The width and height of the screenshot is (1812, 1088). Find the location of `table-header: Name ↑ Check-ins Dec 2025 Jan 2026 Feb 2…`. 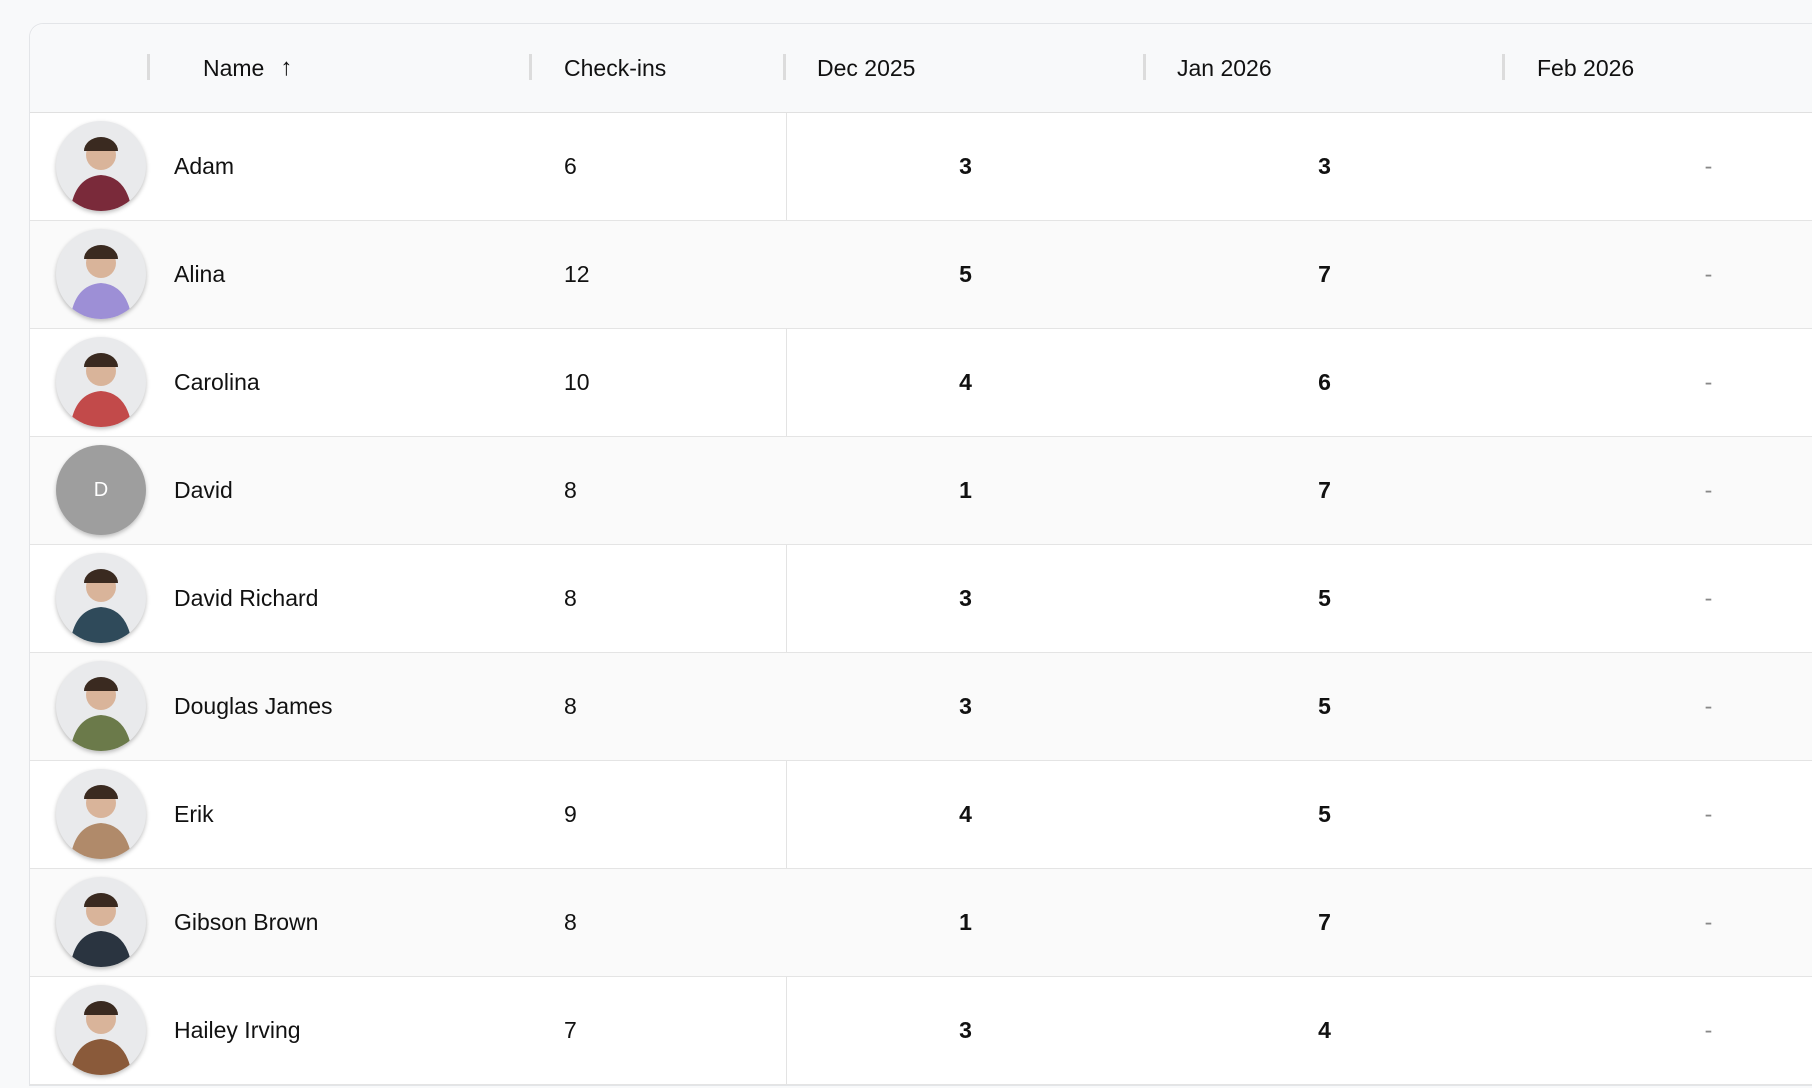

table-header: Name ↑ Check-ins Dec 2025 Jan 2026 Feb 2… is located at coordinates (921, 68).